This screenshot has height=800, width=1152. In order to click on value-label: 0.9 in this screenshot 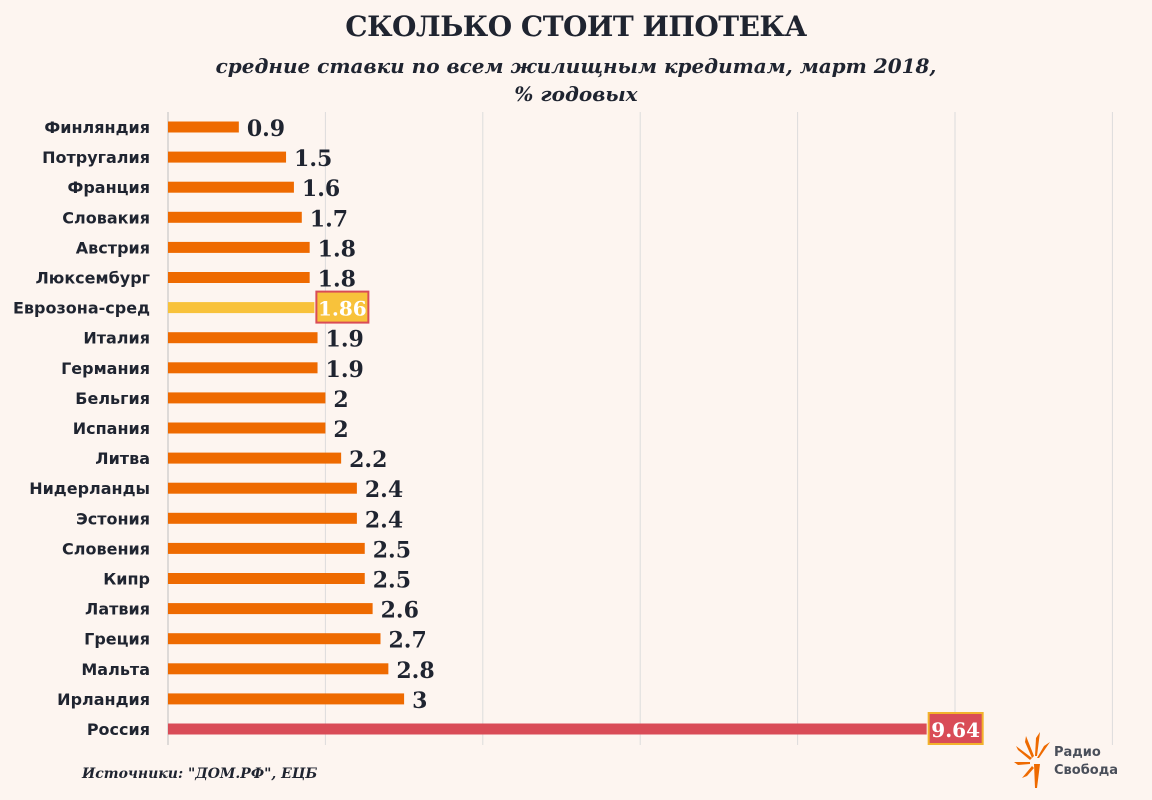, I will do `click(266, 129)`.